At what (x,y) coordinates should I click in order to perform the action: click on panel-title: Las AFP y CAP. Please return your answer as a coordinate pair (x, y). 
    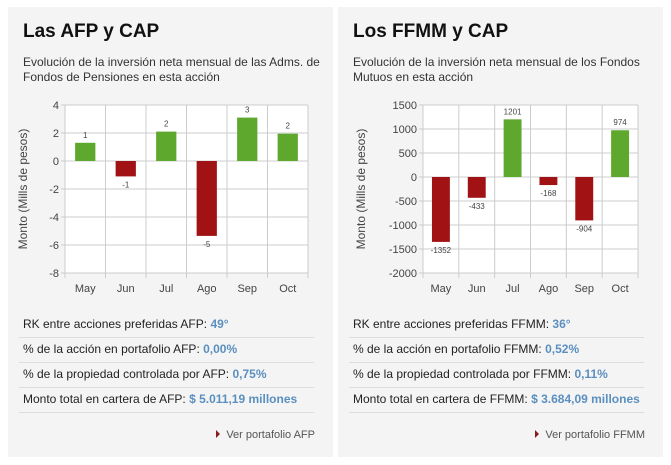
    Looking at the image, I should click on (91, 31).